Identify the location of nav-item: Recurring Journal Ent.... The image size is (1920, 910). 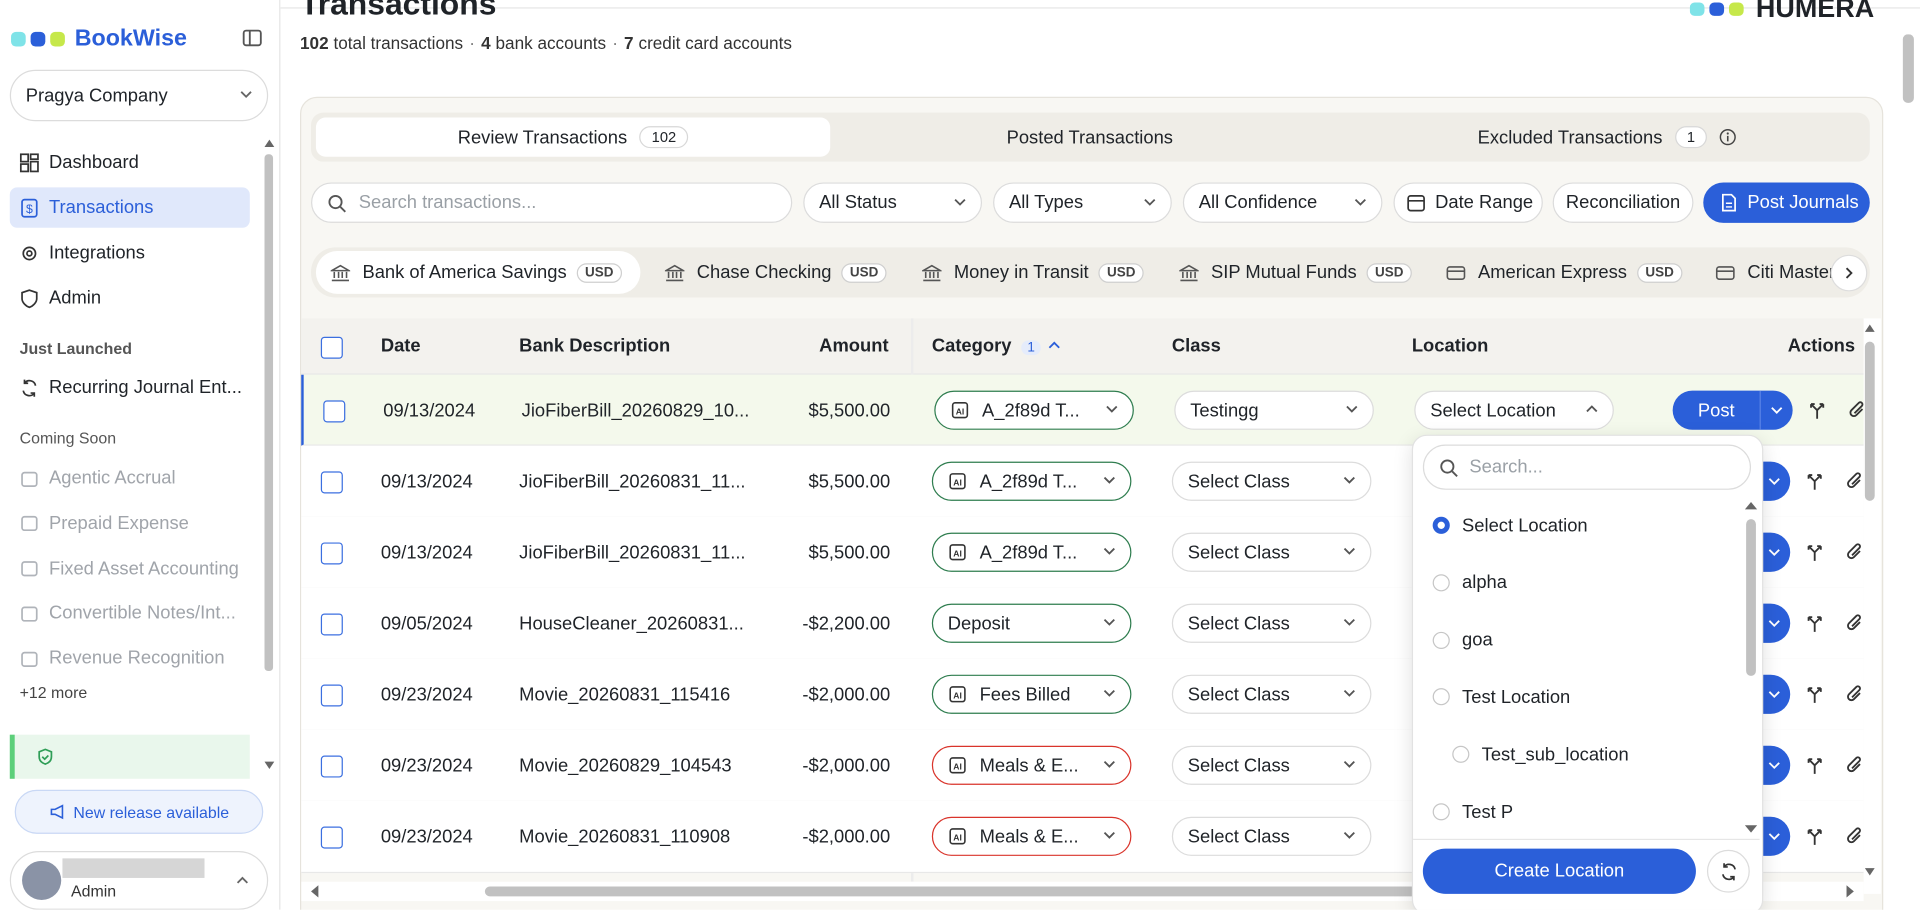
(130, 387).